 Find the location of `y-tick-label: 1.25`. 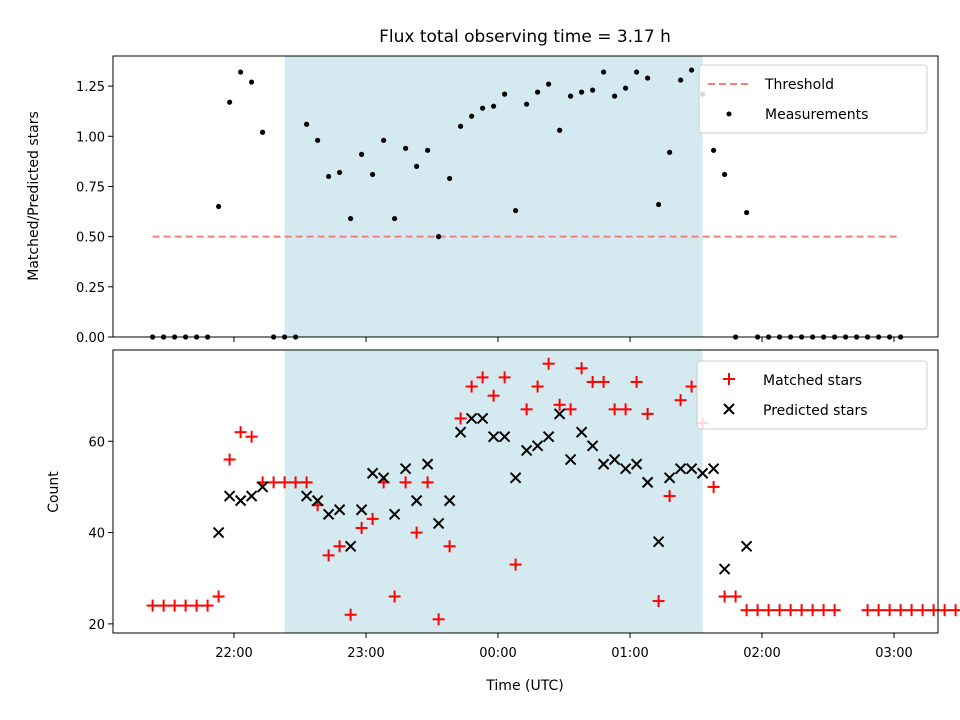

y-tick-label: 1.25 is located at coordinates (90, 87).